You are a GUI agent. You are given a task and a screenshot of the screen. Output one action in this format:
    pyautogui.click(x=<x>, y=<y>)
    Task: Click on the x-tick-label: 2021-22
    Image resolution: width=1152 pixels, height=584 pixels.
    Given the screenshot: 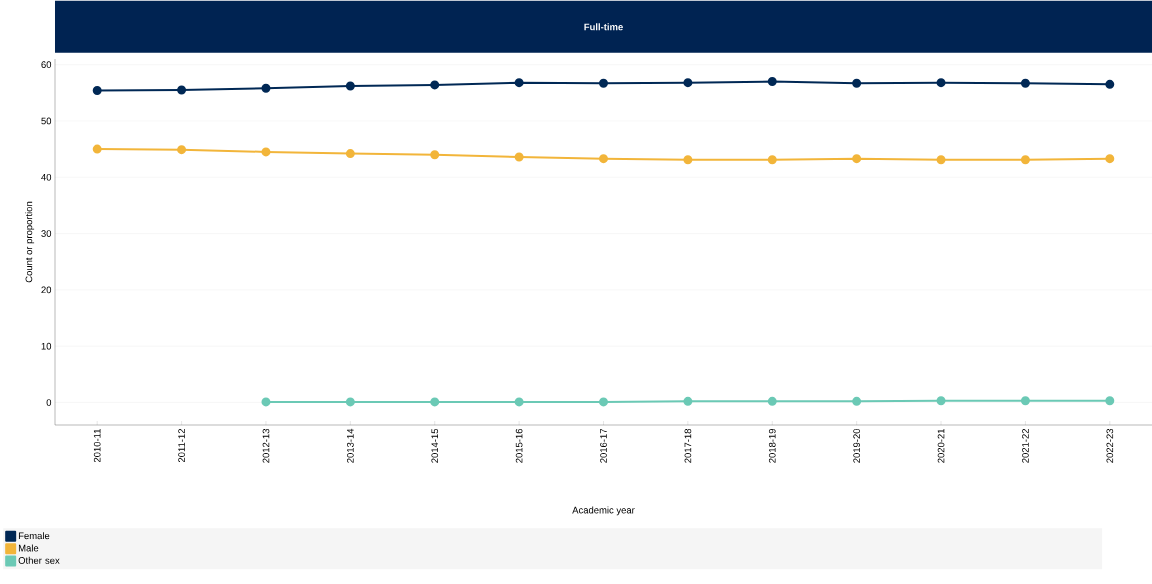 What is the action you would take?
    pyautogui.click(x=1025, y=446)
    